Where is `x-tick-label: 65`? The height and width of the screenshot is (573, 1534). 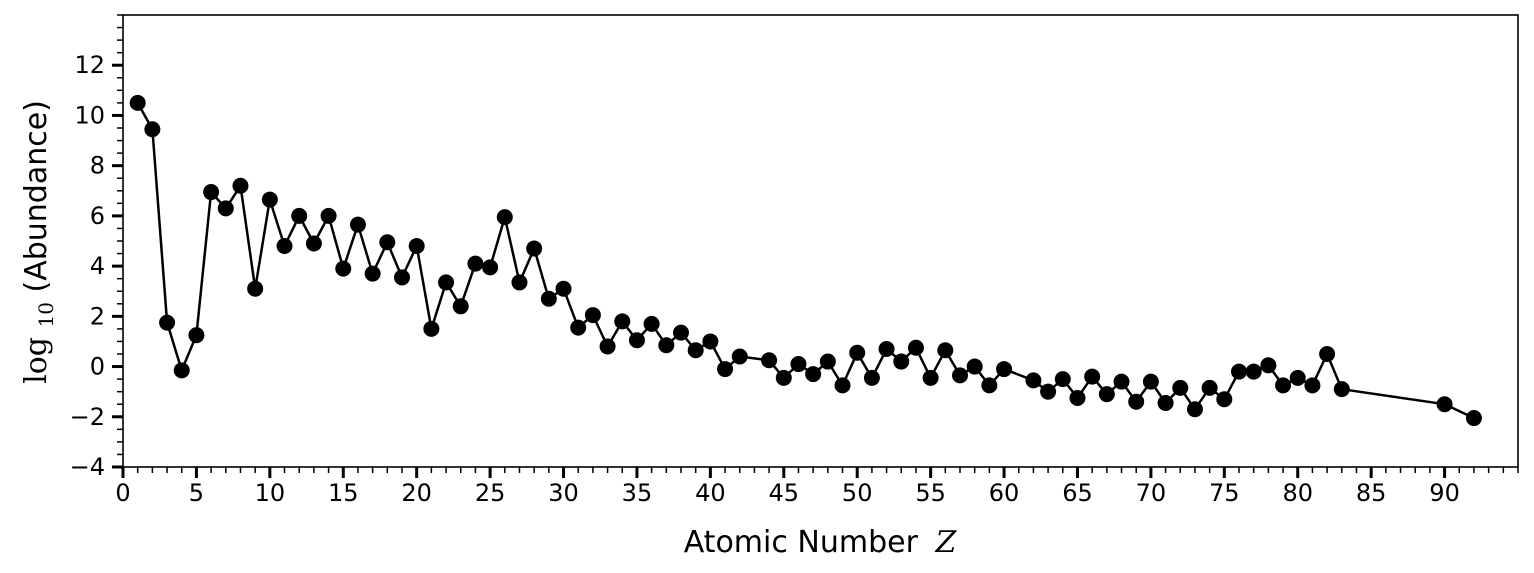
x-tick-label: 65 is located at coordinates (1077, 493).